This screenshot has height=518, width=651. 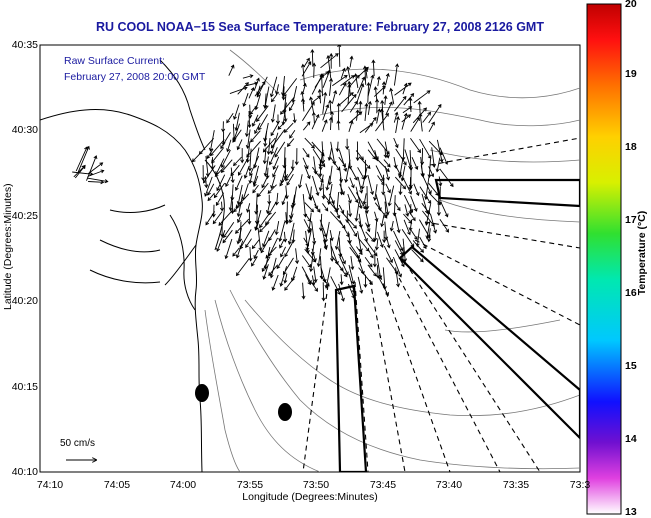 I want to click on x-tick-label: 73:35, so click(x=516, y=485).